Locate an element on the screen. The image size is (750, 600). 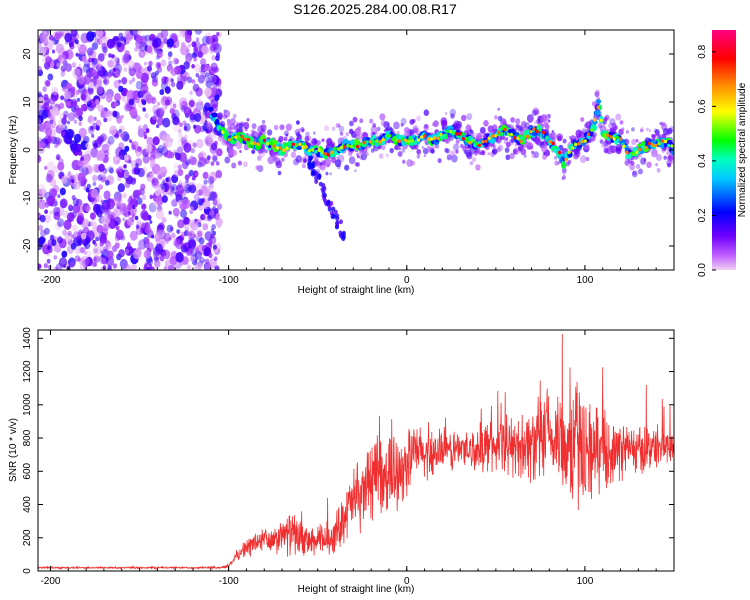
spectrogram-x-tick-label: 0 is located at coordinates (407, 280).